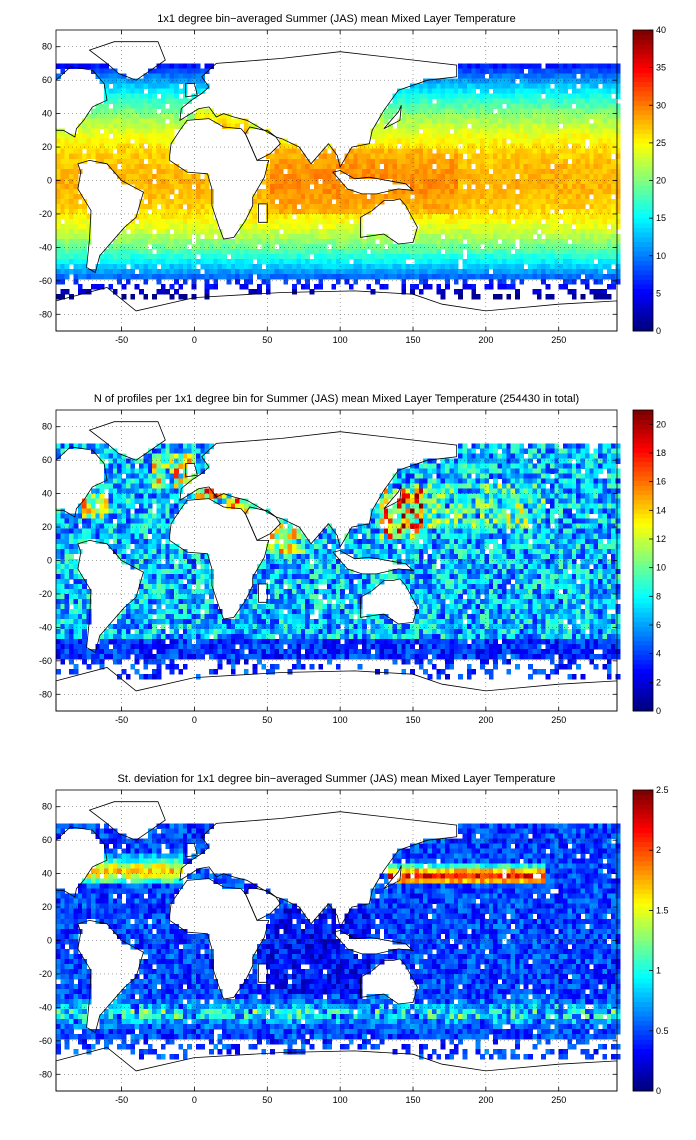  I want to click on colorbar-tick-label: 1.5, so click(662, 910).